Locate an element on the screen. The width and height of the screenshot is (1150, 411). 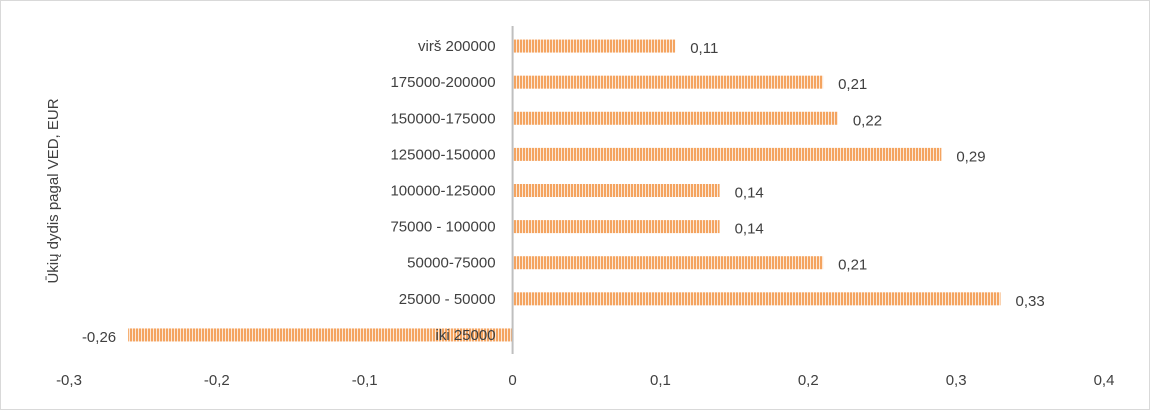
category-label-7: 175000-200000 is located at coordinates (442, 82).